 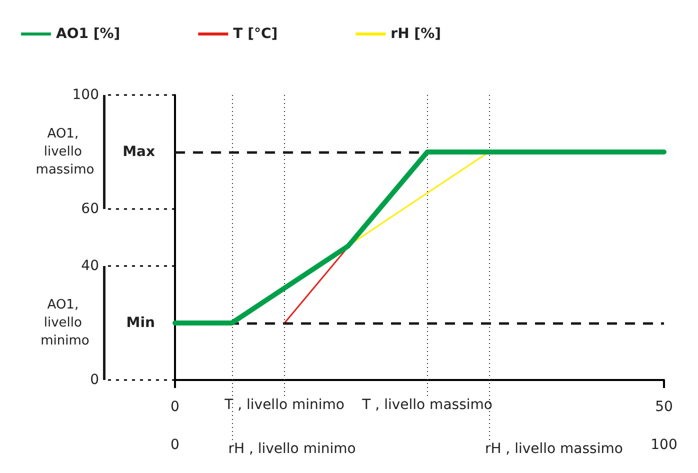 I want to click on legend-label: rH [%], so click(x=415, y=34).